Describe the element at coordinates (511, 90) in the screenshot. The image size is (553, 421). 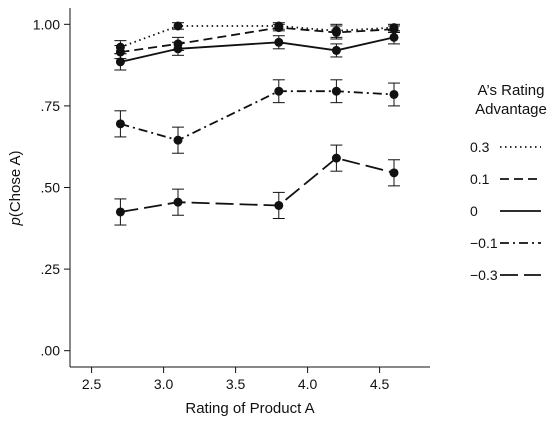
I see `legend-title-line1: A’s Rating` at that location.